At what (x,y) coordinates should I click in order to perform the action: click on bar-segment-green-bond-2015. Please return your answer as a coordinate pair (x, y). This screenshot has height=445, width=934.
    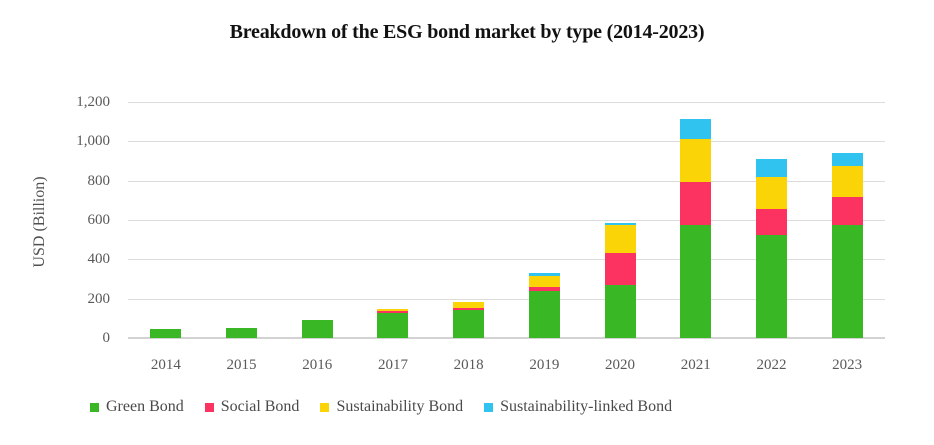
    Looking at the image, I should click on (242, 333).